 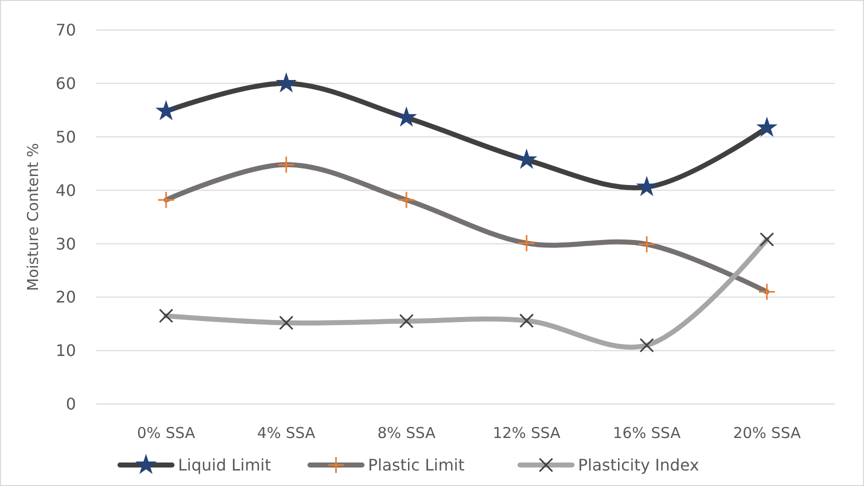 I want to click on y-tick-label: 70, so click(x=66, y=30).